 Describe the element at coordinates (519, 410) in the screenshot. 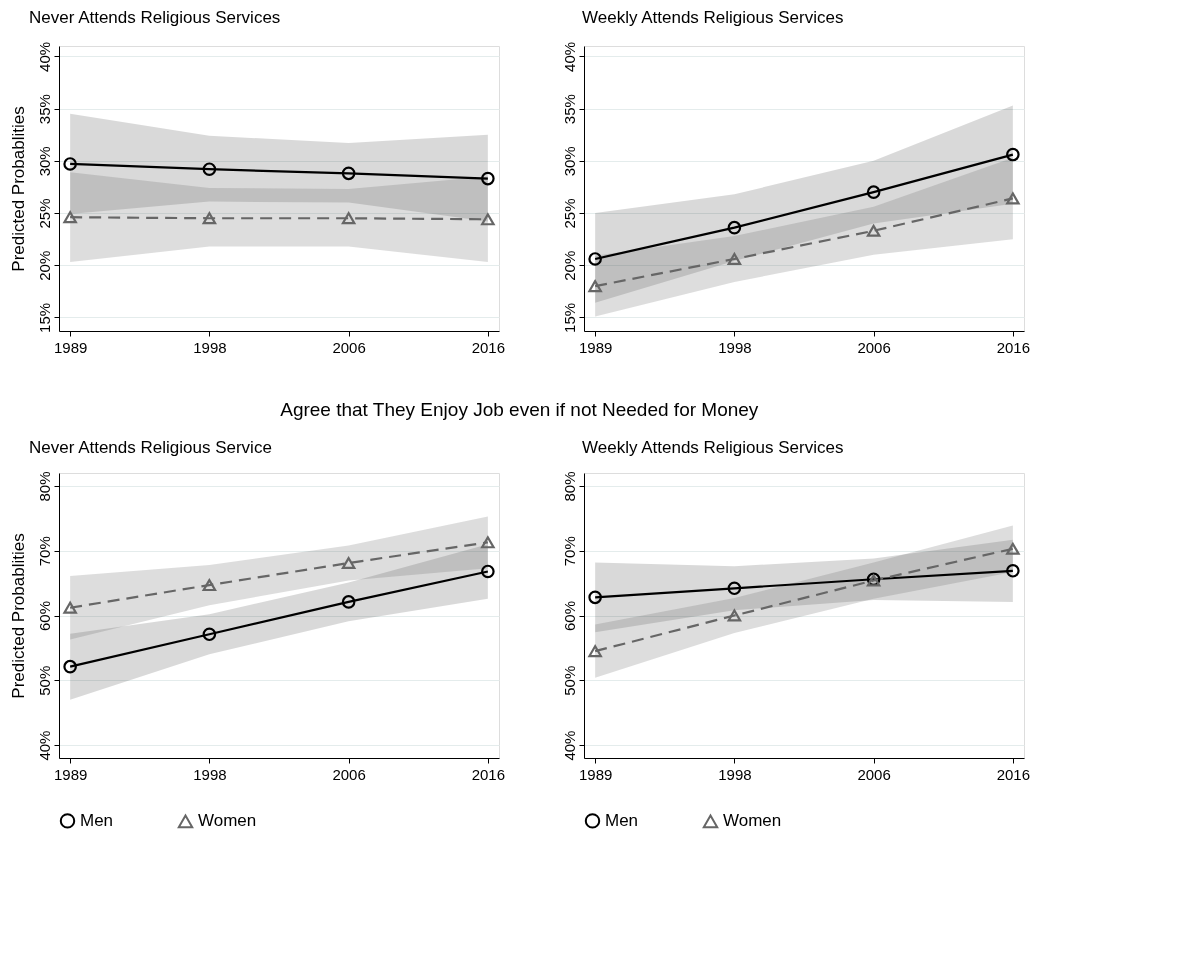

I see `text: Agree that They Enjoy Job even if not Needed for Money` at that location.